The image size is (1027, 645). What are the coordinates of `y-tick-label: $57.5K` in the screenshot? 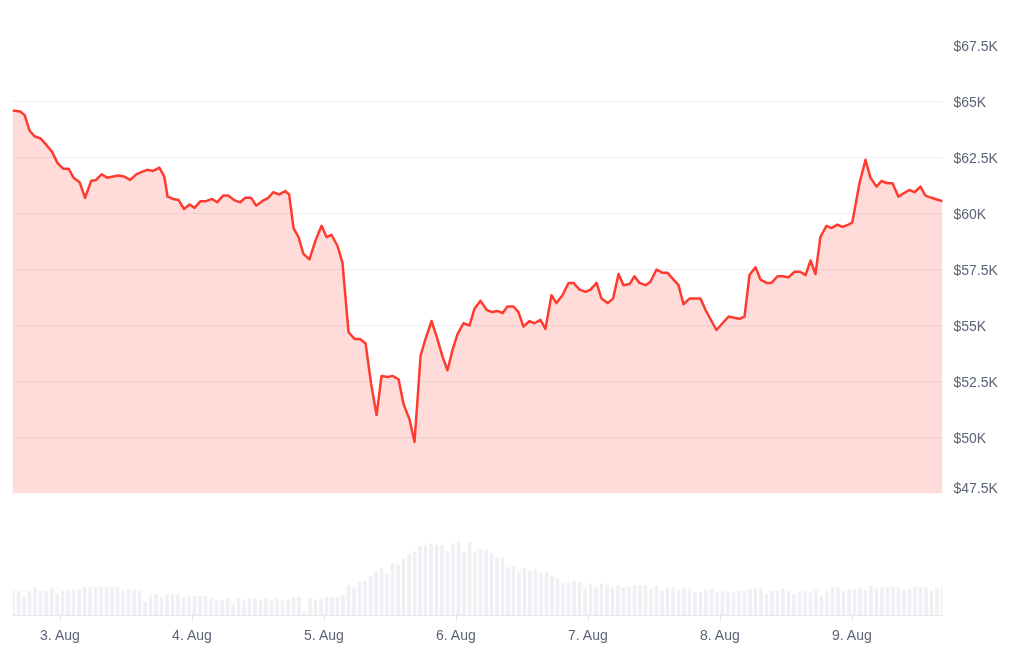 It's located at (976, 269).